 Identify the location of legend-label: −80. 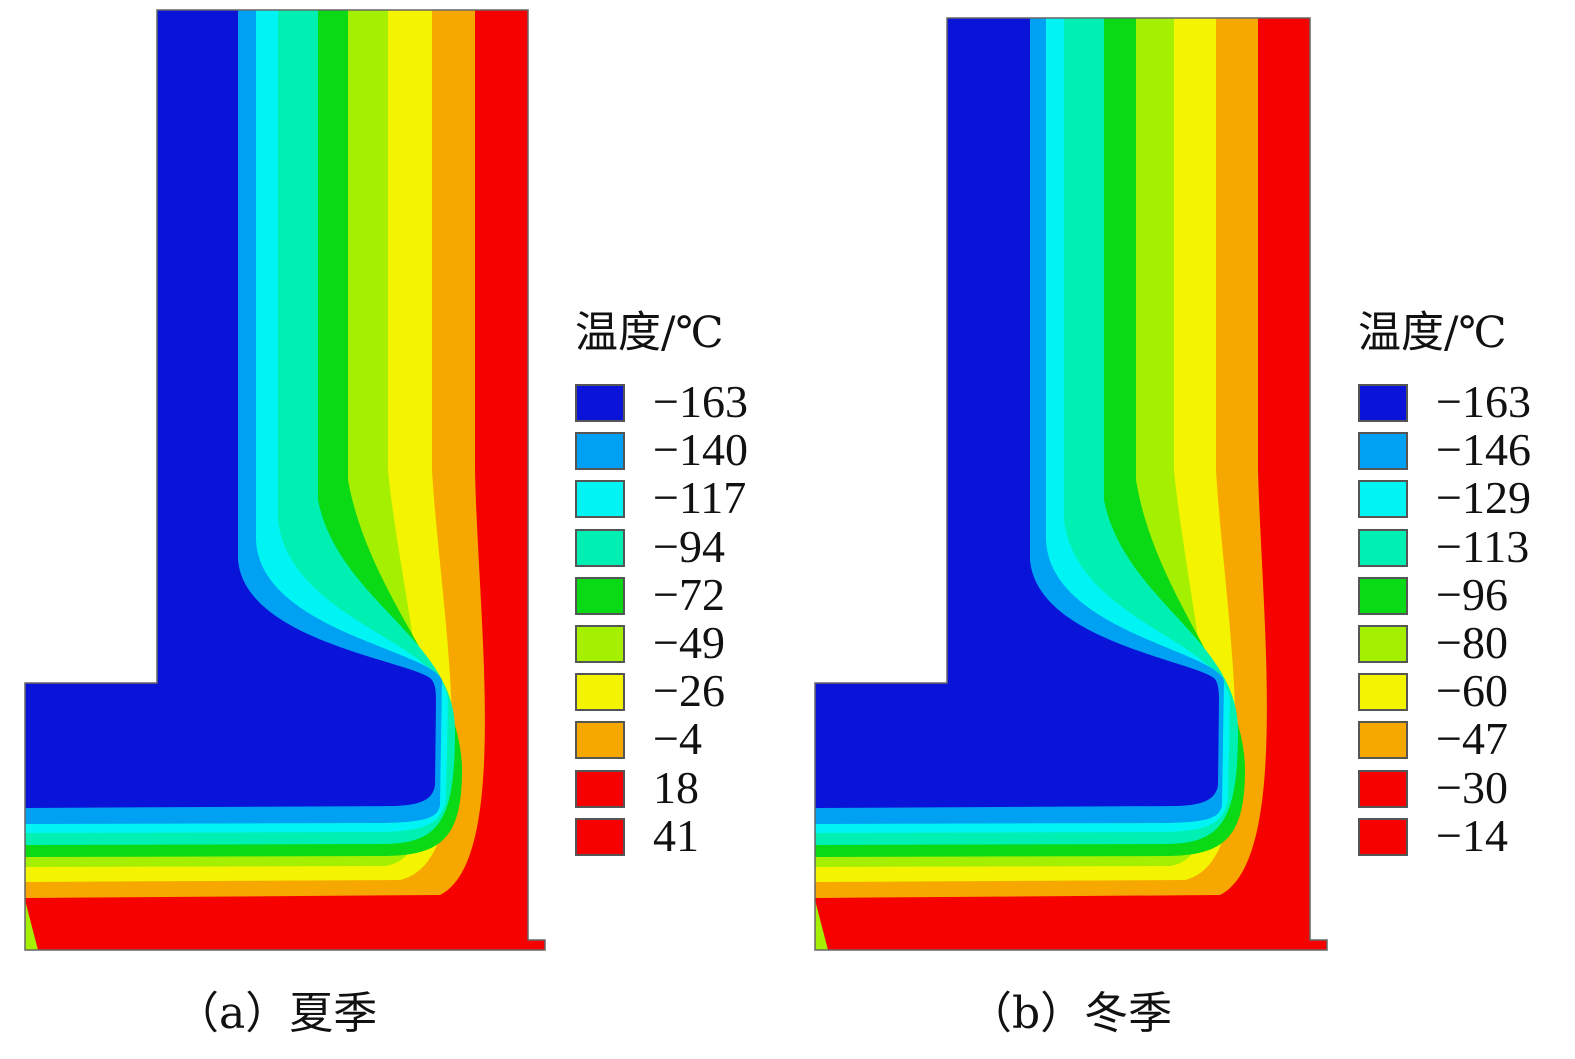
(1472, 642).